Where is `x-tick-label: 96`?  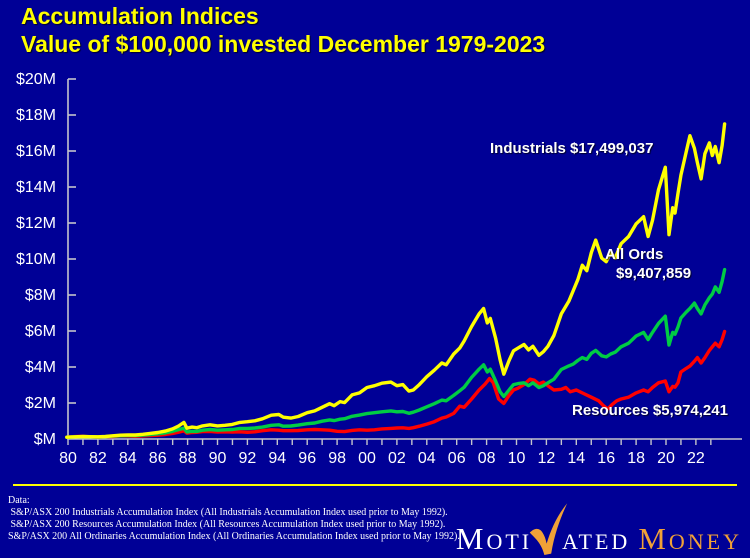 x-tick-label: 96 is located at coordinates (307, 458).